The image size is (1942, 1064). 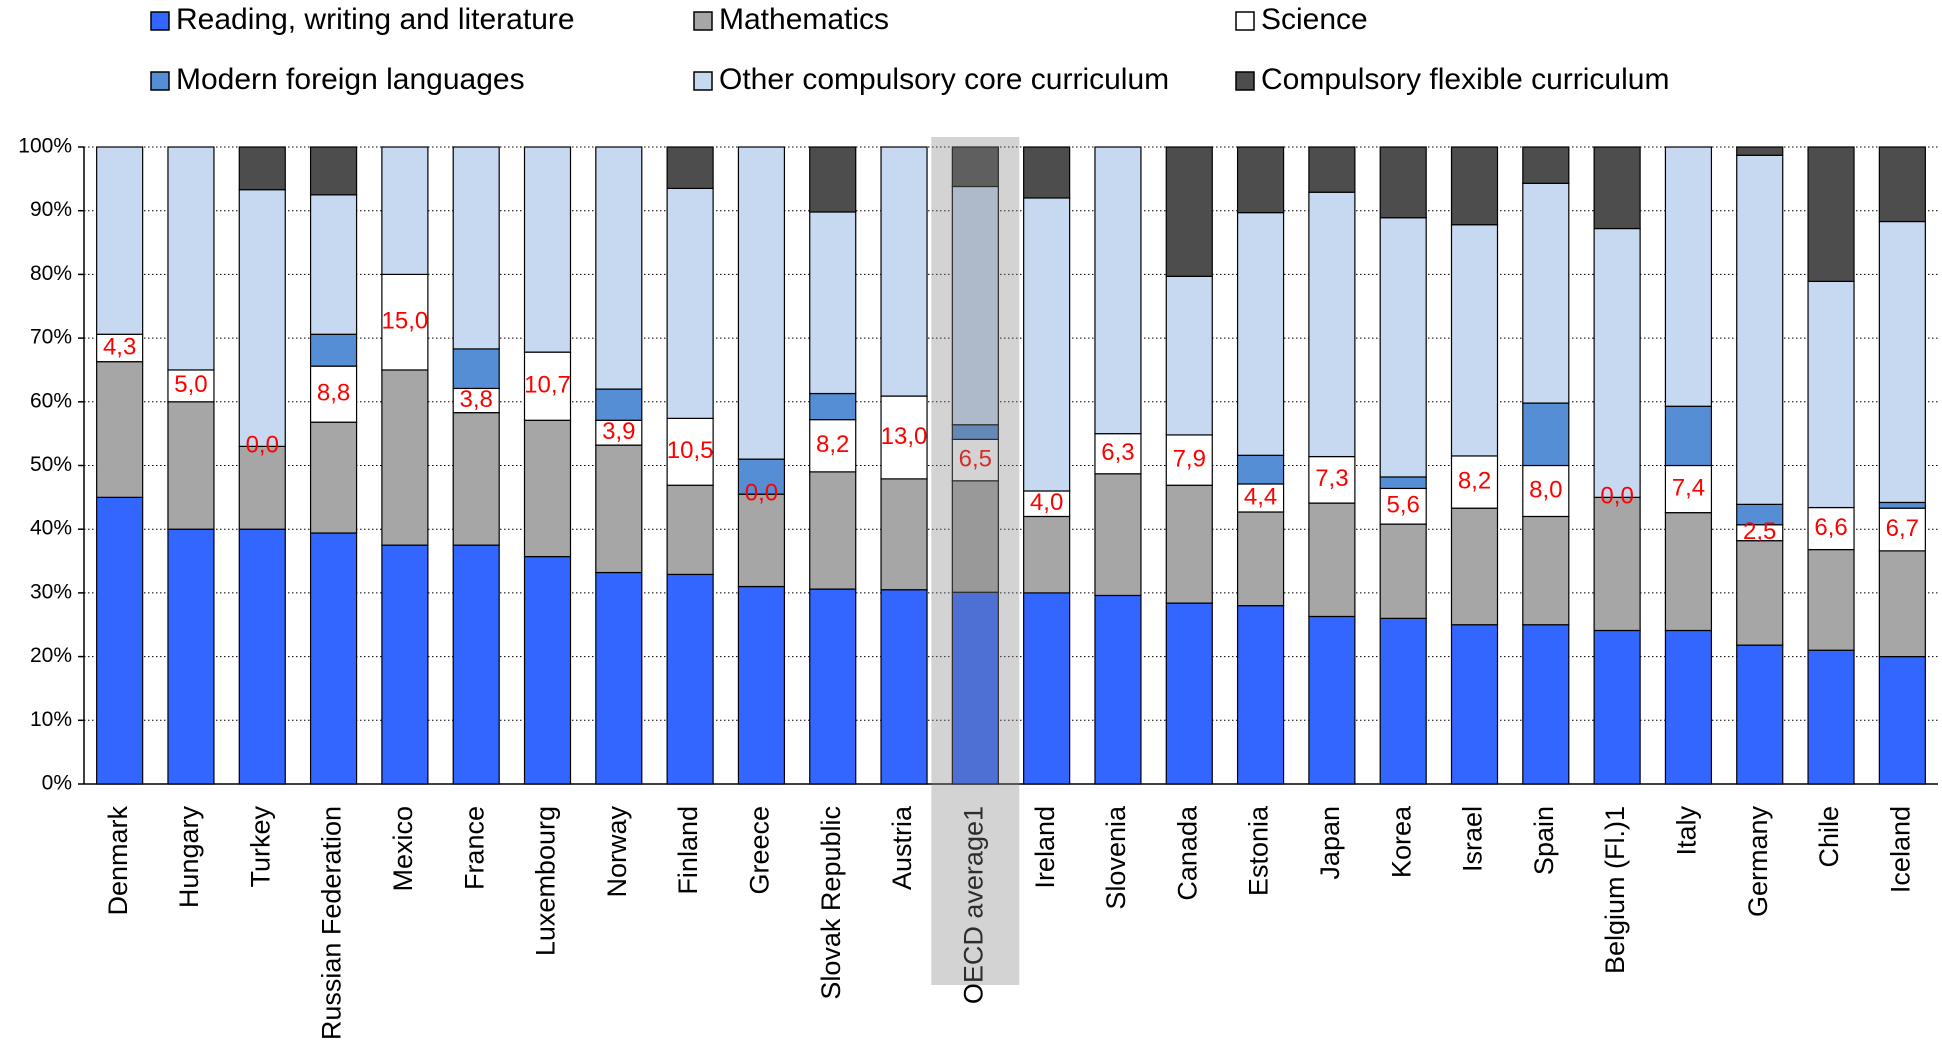 What do you see at coordinates (51, 337) in the screenshot?
I see `y-tick-label: 70%` at bounding box center [51, 337].